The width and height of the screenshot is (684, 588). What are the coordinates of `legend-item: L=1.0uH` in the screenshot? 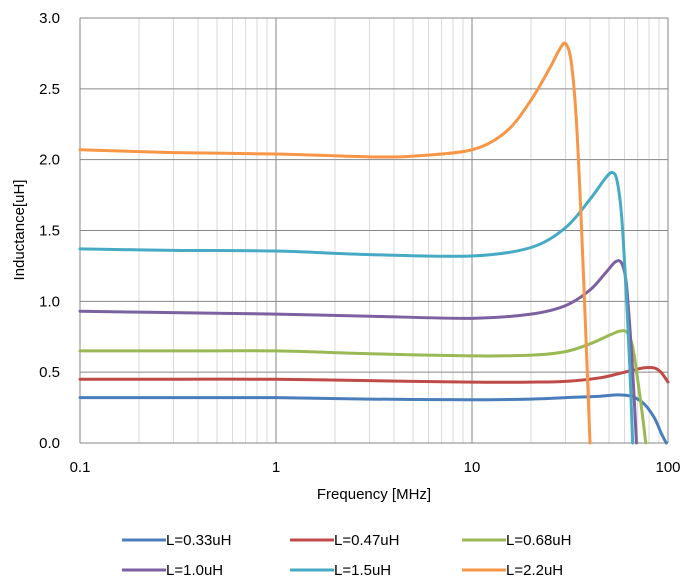 It's located at (172, 570).